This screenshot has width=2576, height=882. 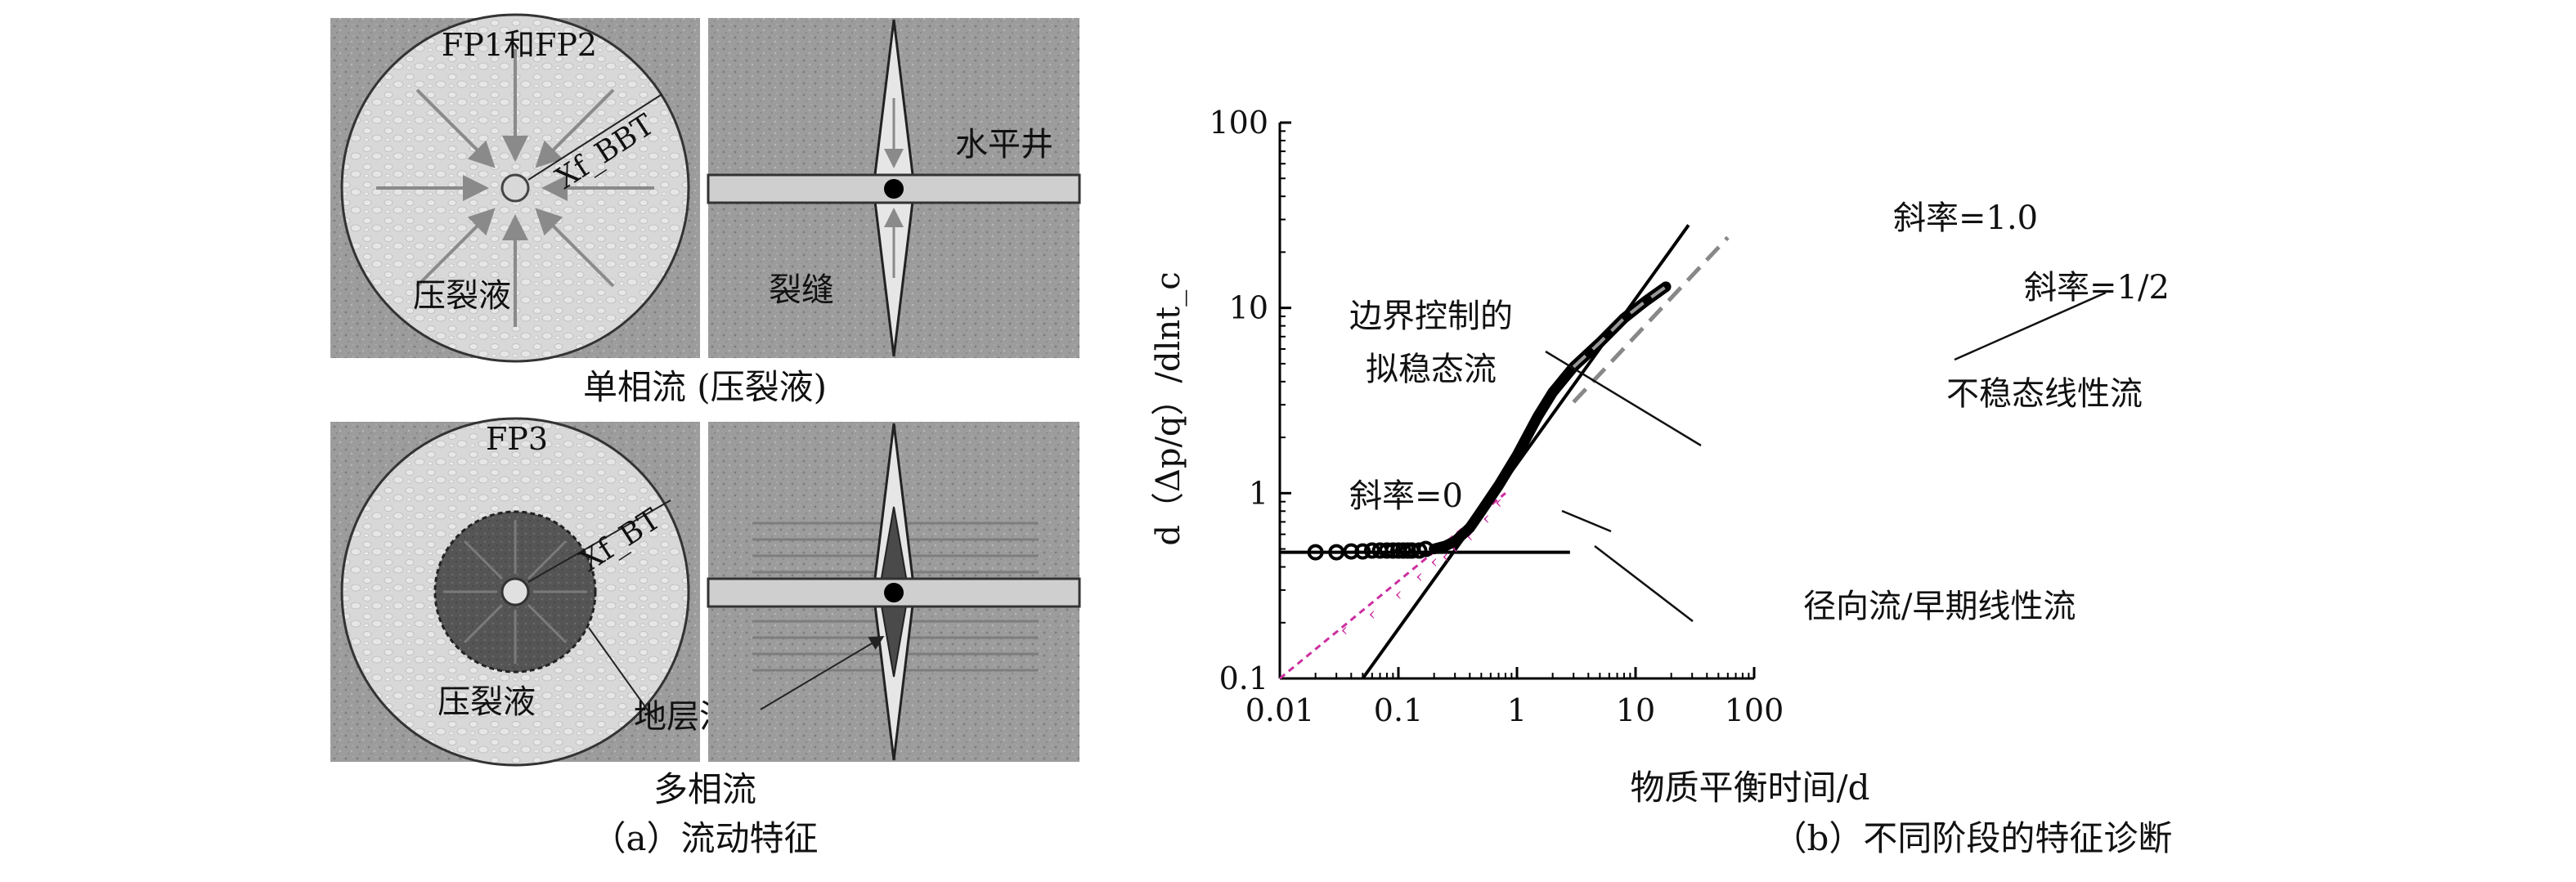 I want to click on bottom-left-panel, so click(x=515, y=592).